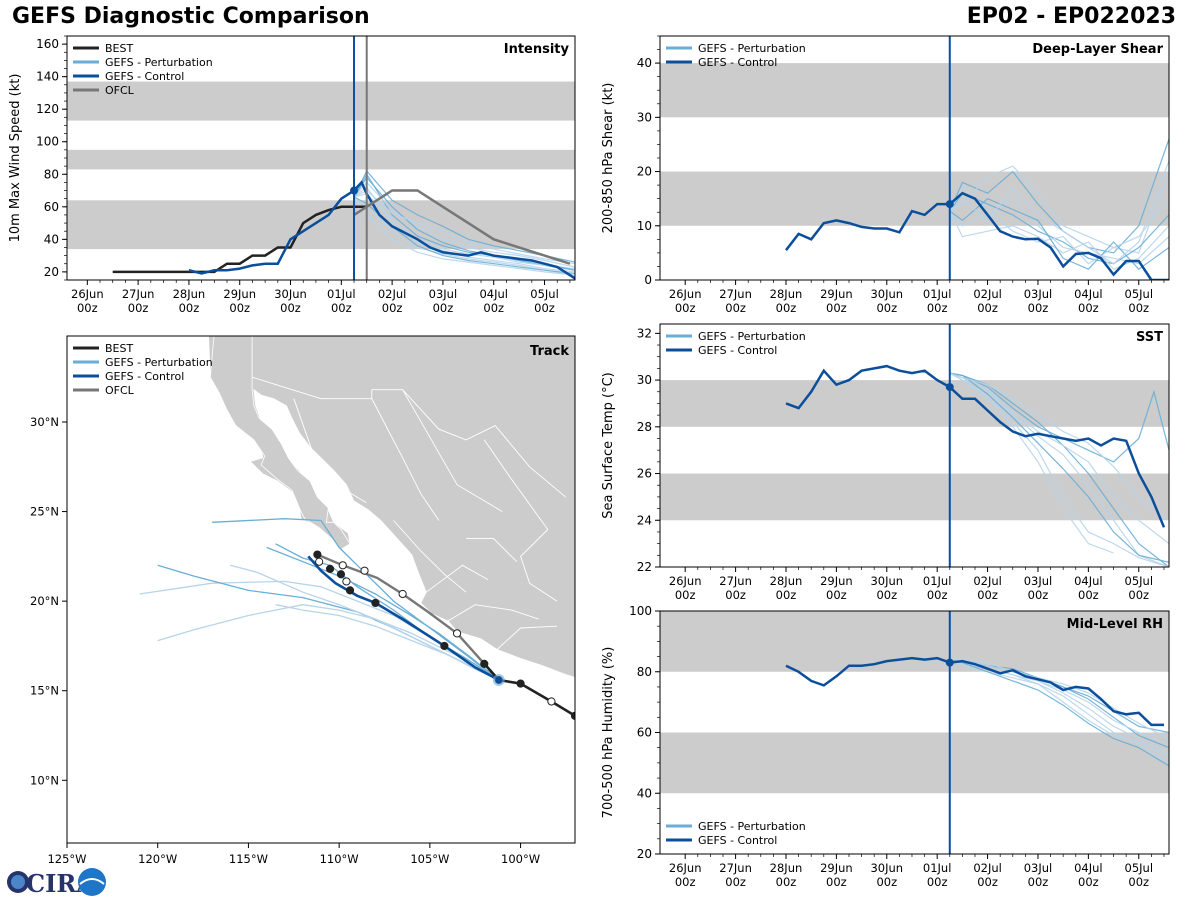 Image resolution: width=1200 pixels, height=900 pixels. I want to click on intensity-xtick-hour-4: 00z, so click(290, 308).